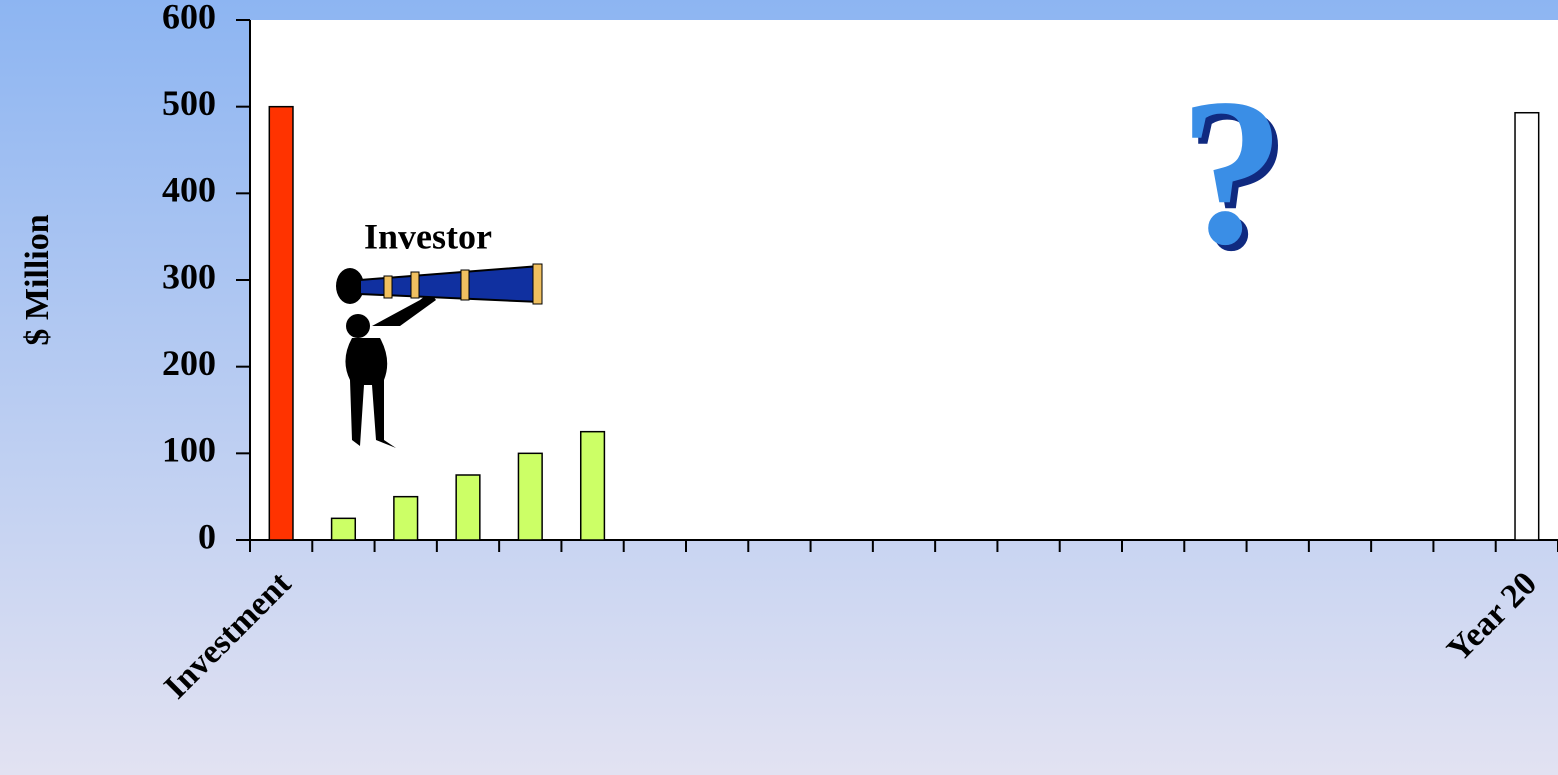 The width and height of the screenshot is (1558, 775). What do you see at coordinates (439, 355) in the screenshot?
I see `investor-figure` at bounding box center [439, 355].